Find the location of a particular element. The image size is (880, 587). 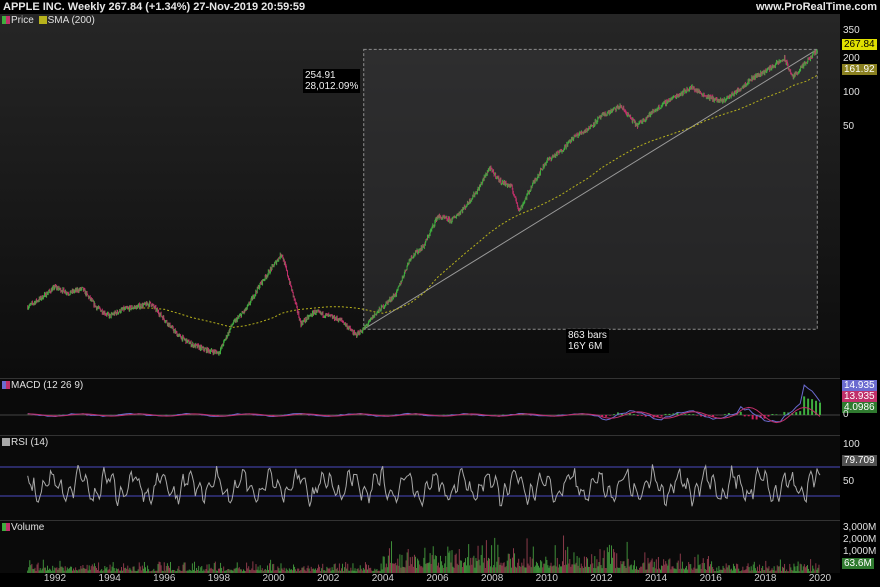

macd-chart is located at coordinates (420, 407).